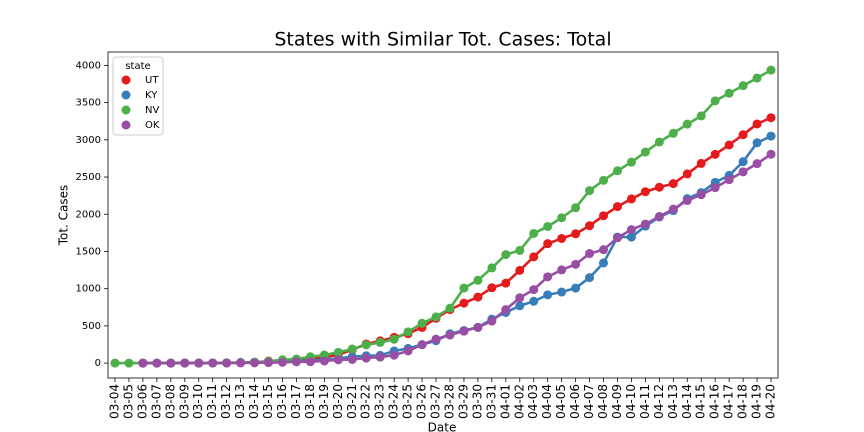  Describe the element at coordinates (505, 401) in the screenshot. I see `x-tick-label: 04-01` at that location.